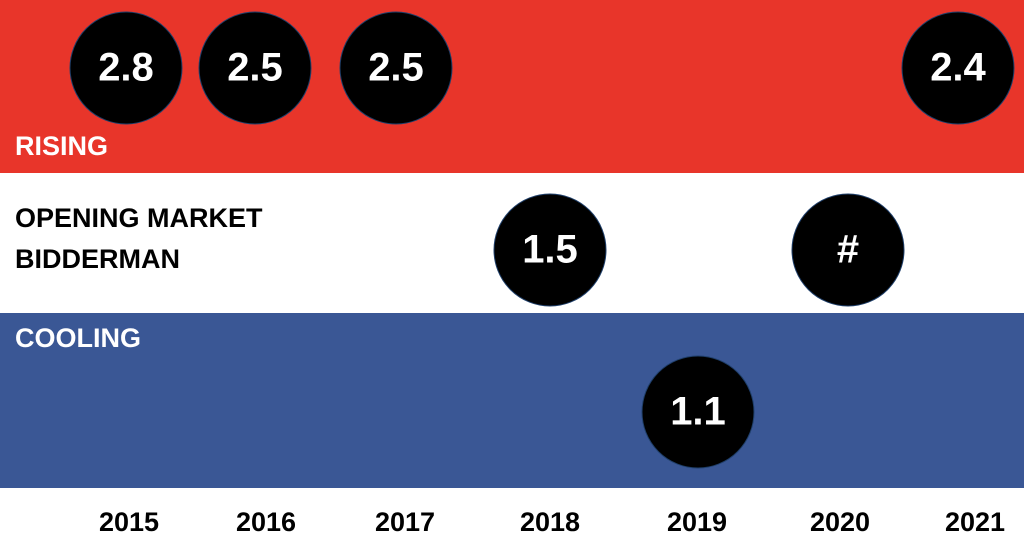 This screenshot has height=551, width=1024. Describe the element at coordinates (697, 522) in the screenshot. I see `year-label: 2019` at that location.